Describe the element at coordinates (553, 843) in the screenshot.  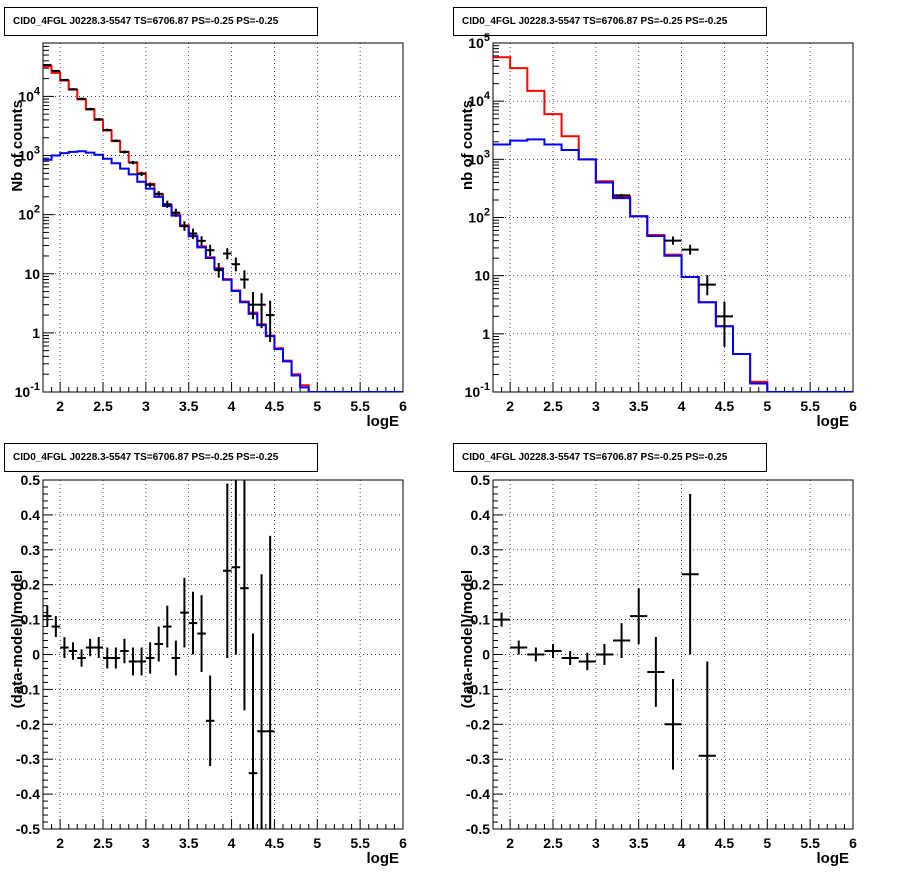
I see `x-tick-label: 2.5` at that location.